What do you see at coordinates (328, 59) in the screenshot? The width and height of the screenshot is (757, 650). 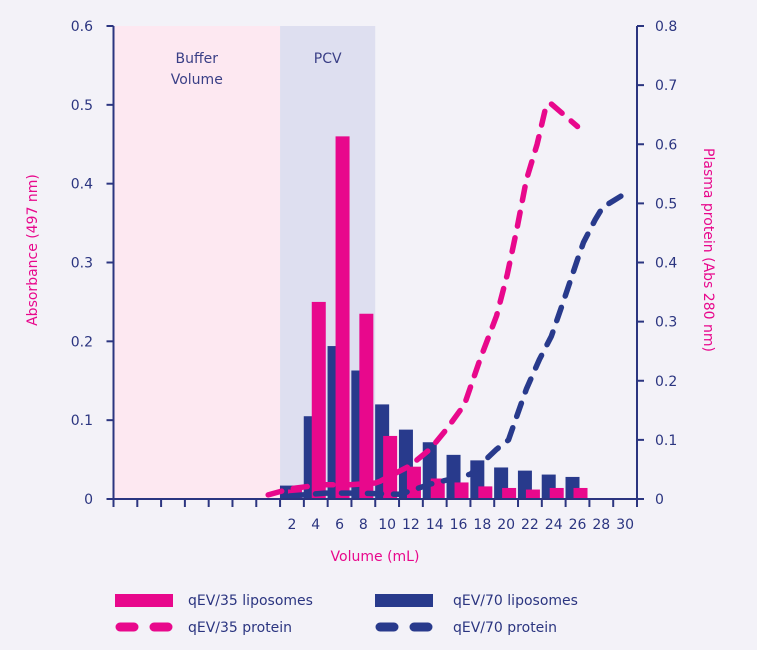 I see `region-label: PCV` at bounding box center [328, 59].